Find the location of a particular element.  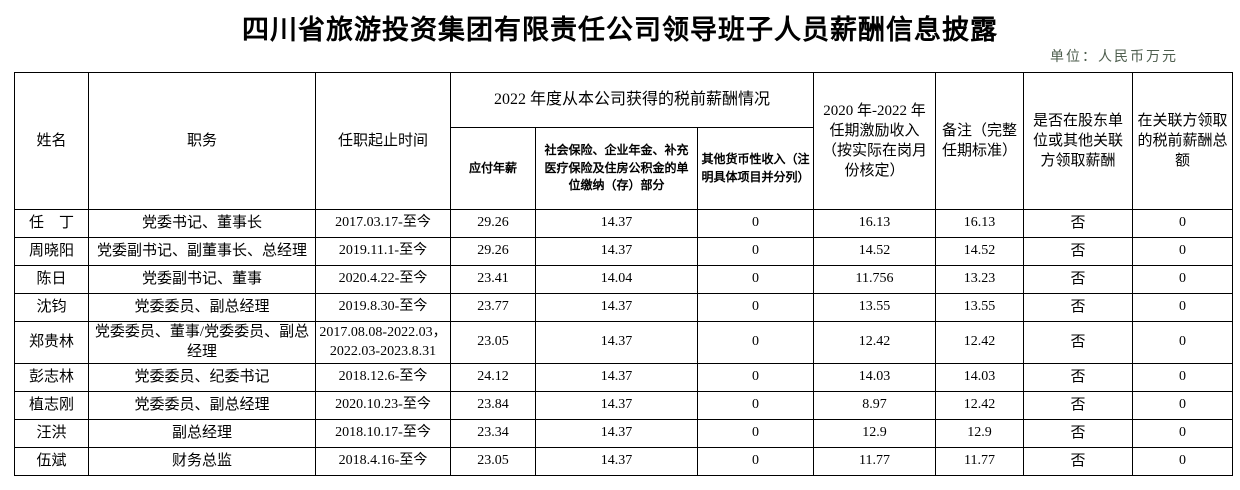

col-header-term: 任职起止时间 is located at coordinates (383, 141).